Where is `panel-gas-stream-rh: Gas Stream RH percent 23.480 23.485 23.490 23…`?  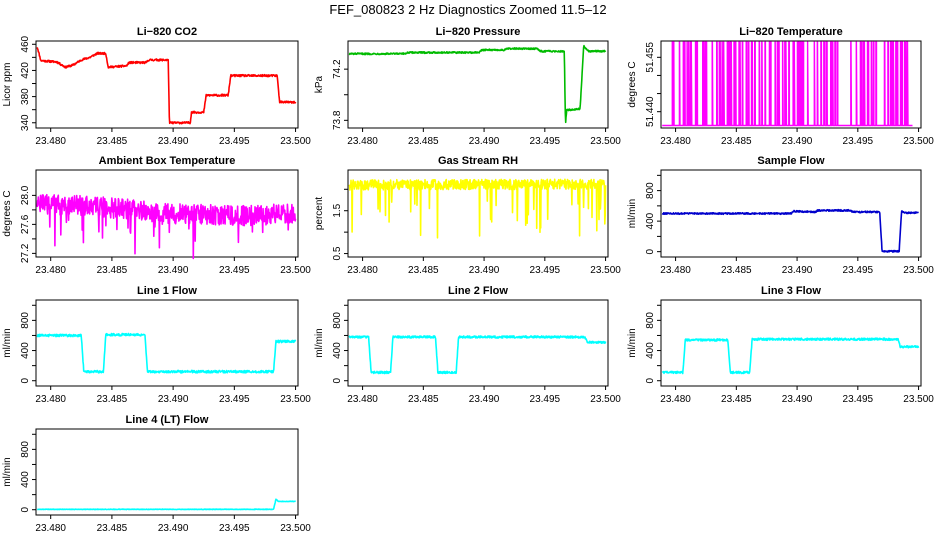 panel-gas-stream-rh: Gas Stream RH percent 23.480 23.485 23.490 23… is located at coordinates (467, 215).